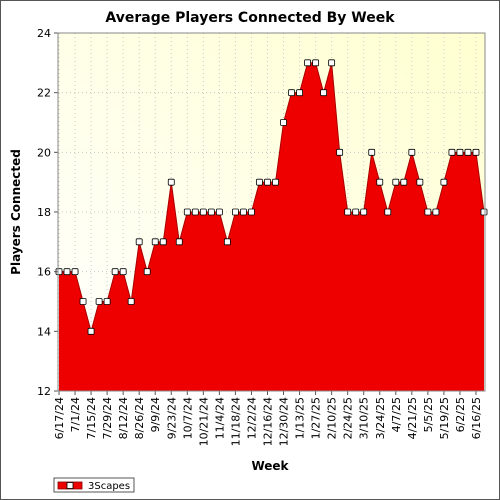 The height and width of the screenshot is (500, 500). I want to click on x-tick-label: 1/13/25, so click(300, 418).